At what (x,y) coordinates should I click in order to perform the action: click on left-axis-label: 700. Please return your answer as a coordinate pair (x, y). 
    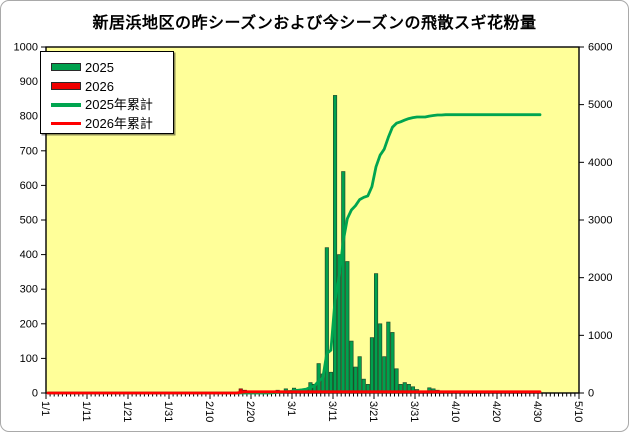
    Looking at the image, I should click on (29, 151).